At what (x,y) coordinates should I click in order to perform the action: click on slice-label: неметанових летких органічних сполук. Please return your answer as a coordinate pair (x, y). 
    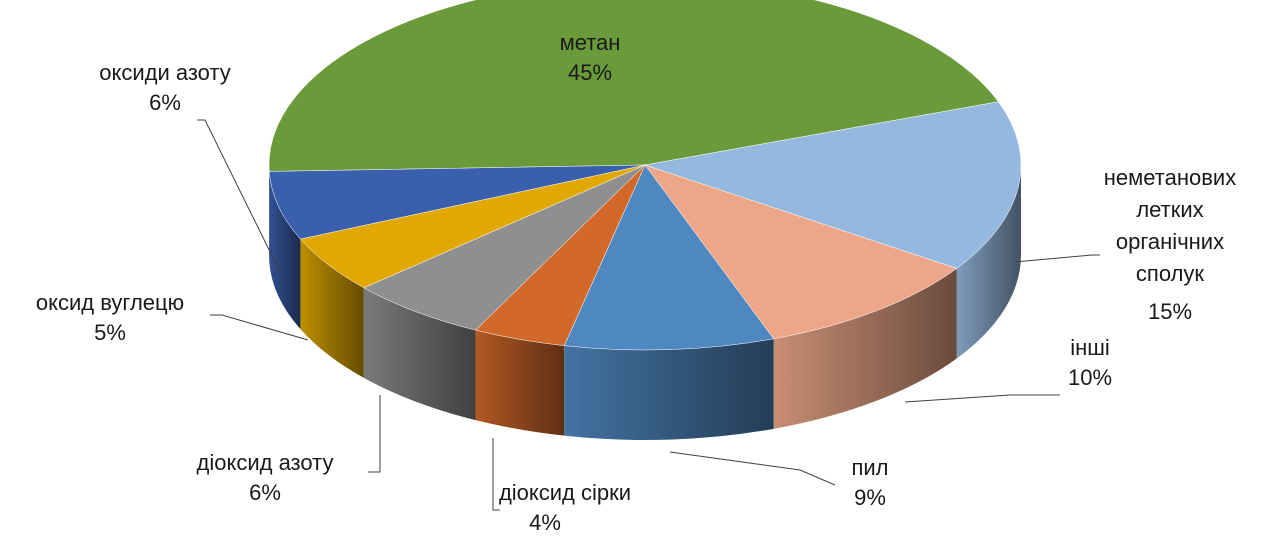
    Looking at the image, I should click on (1170, 225).